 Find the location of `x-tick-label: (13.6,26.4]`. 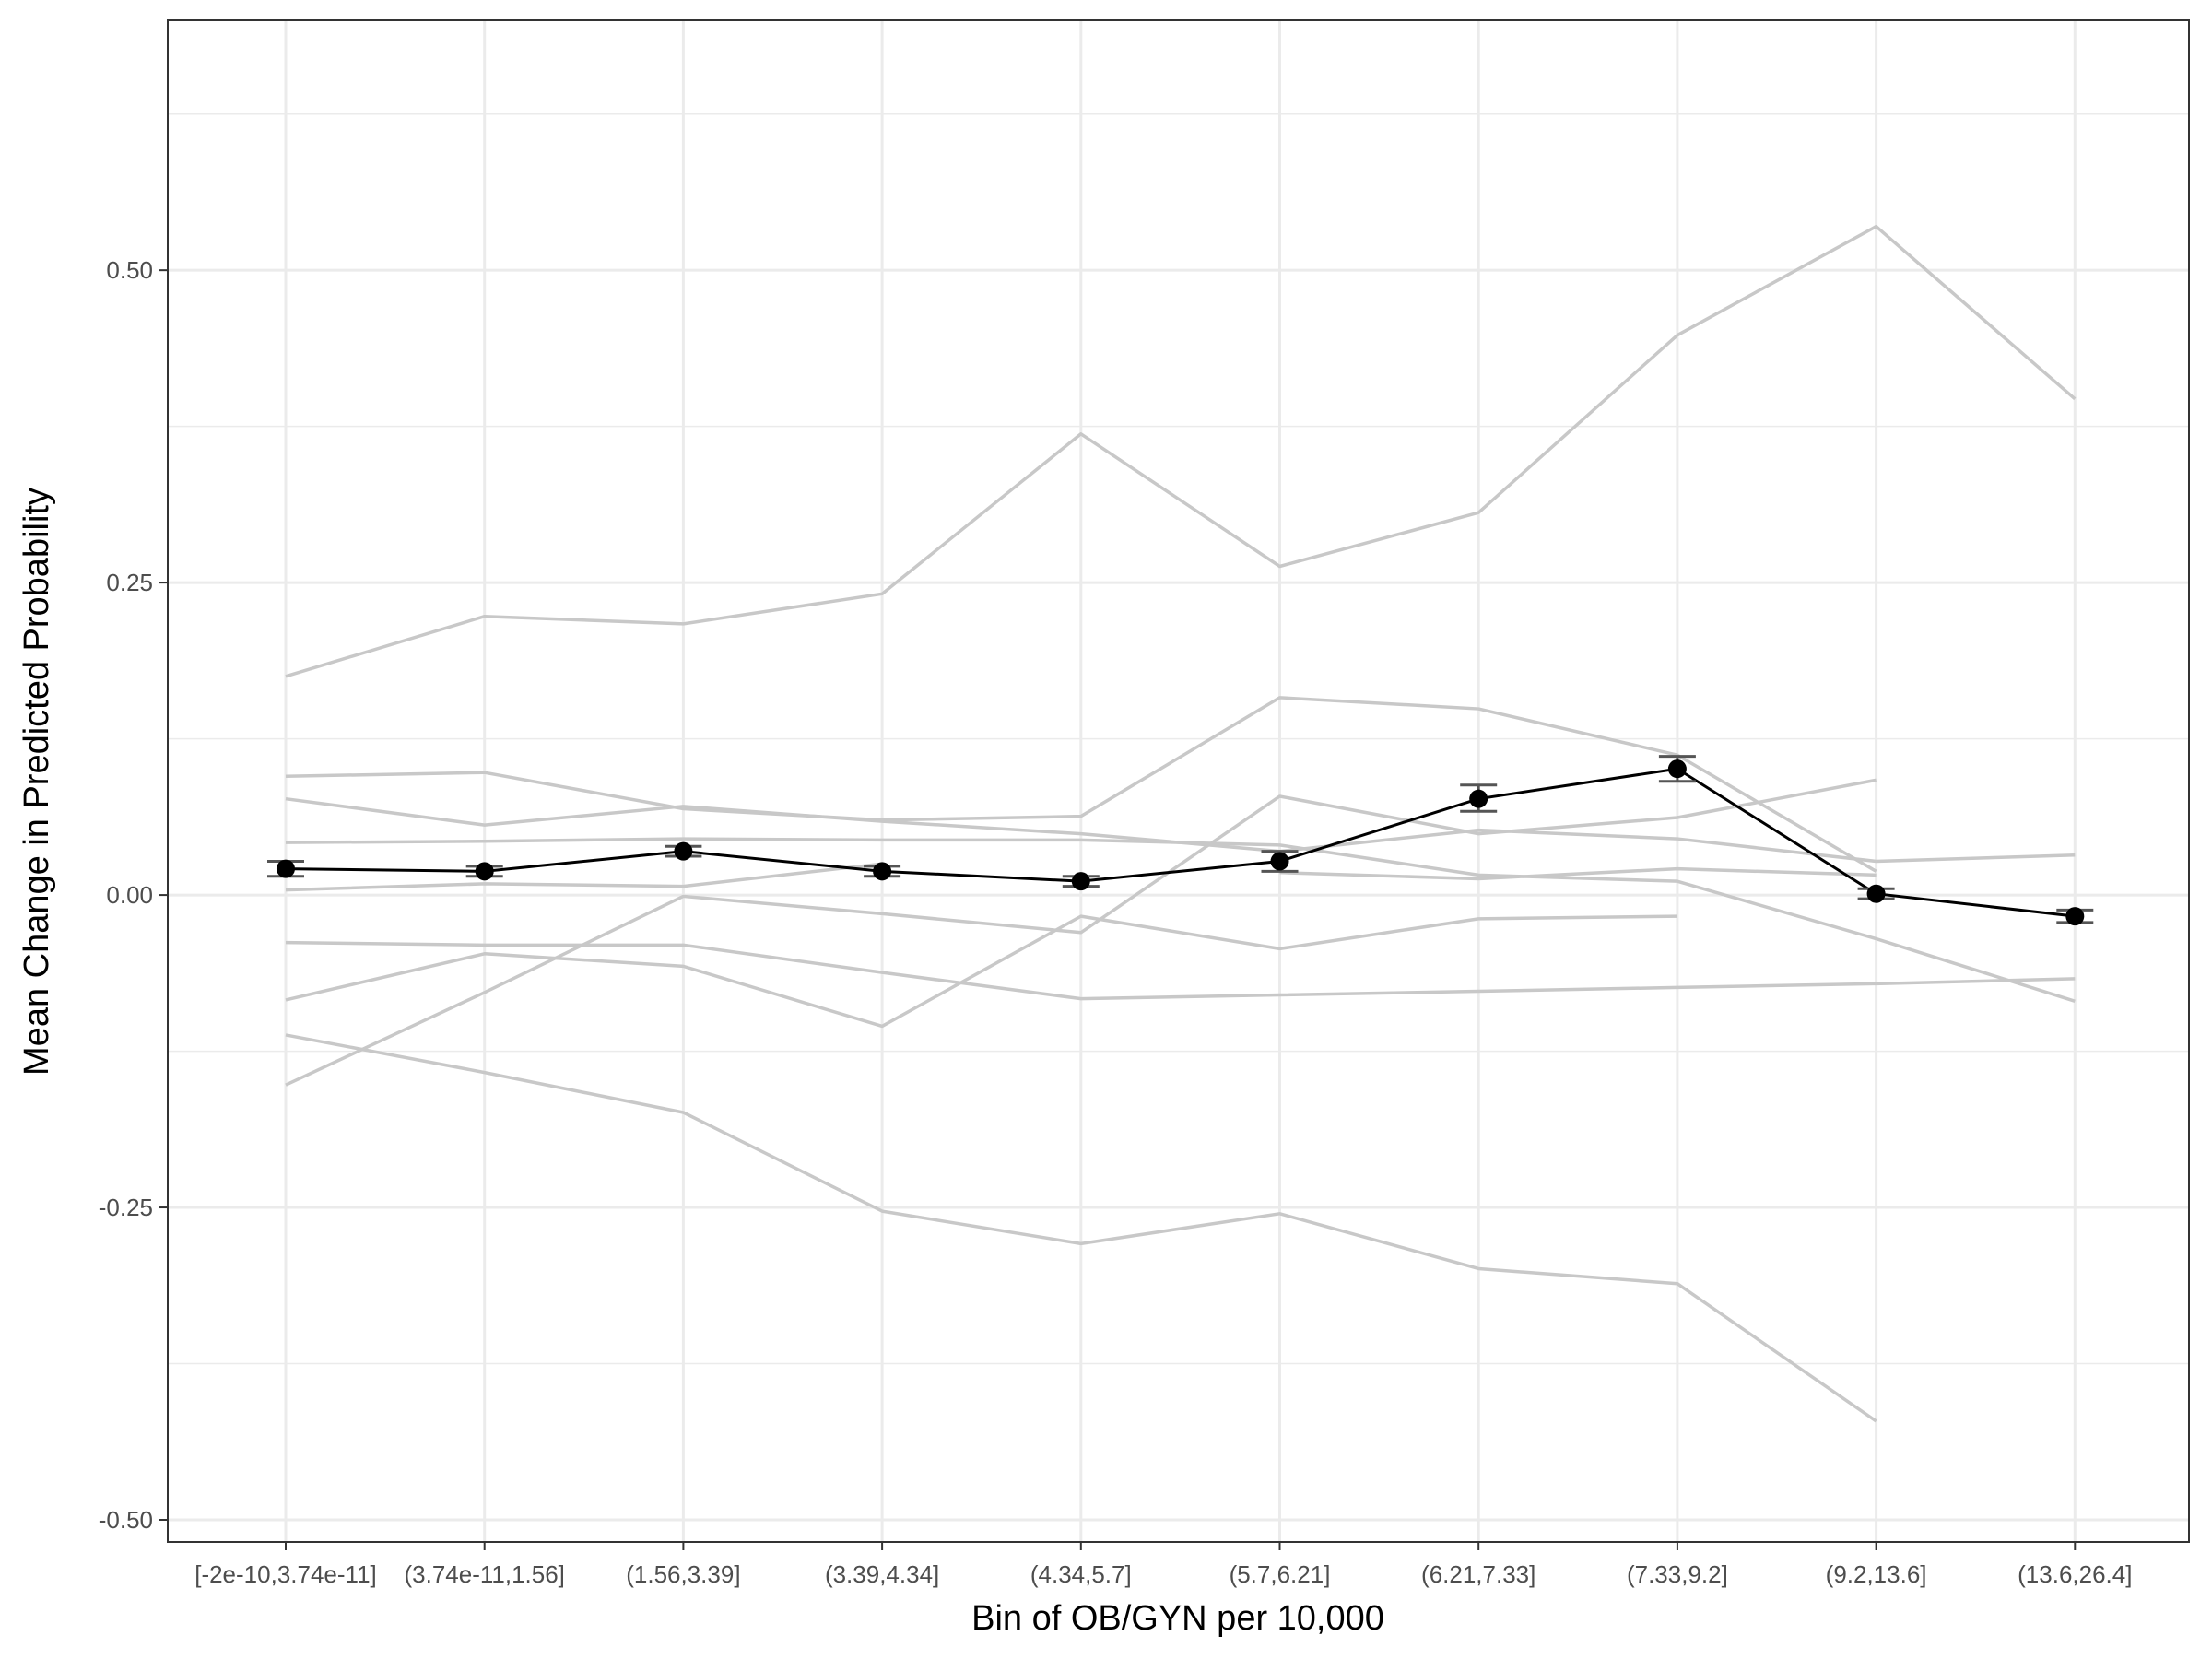

x-tick-label: (13.6,26.4] is located at coordinates (2075, 1574).